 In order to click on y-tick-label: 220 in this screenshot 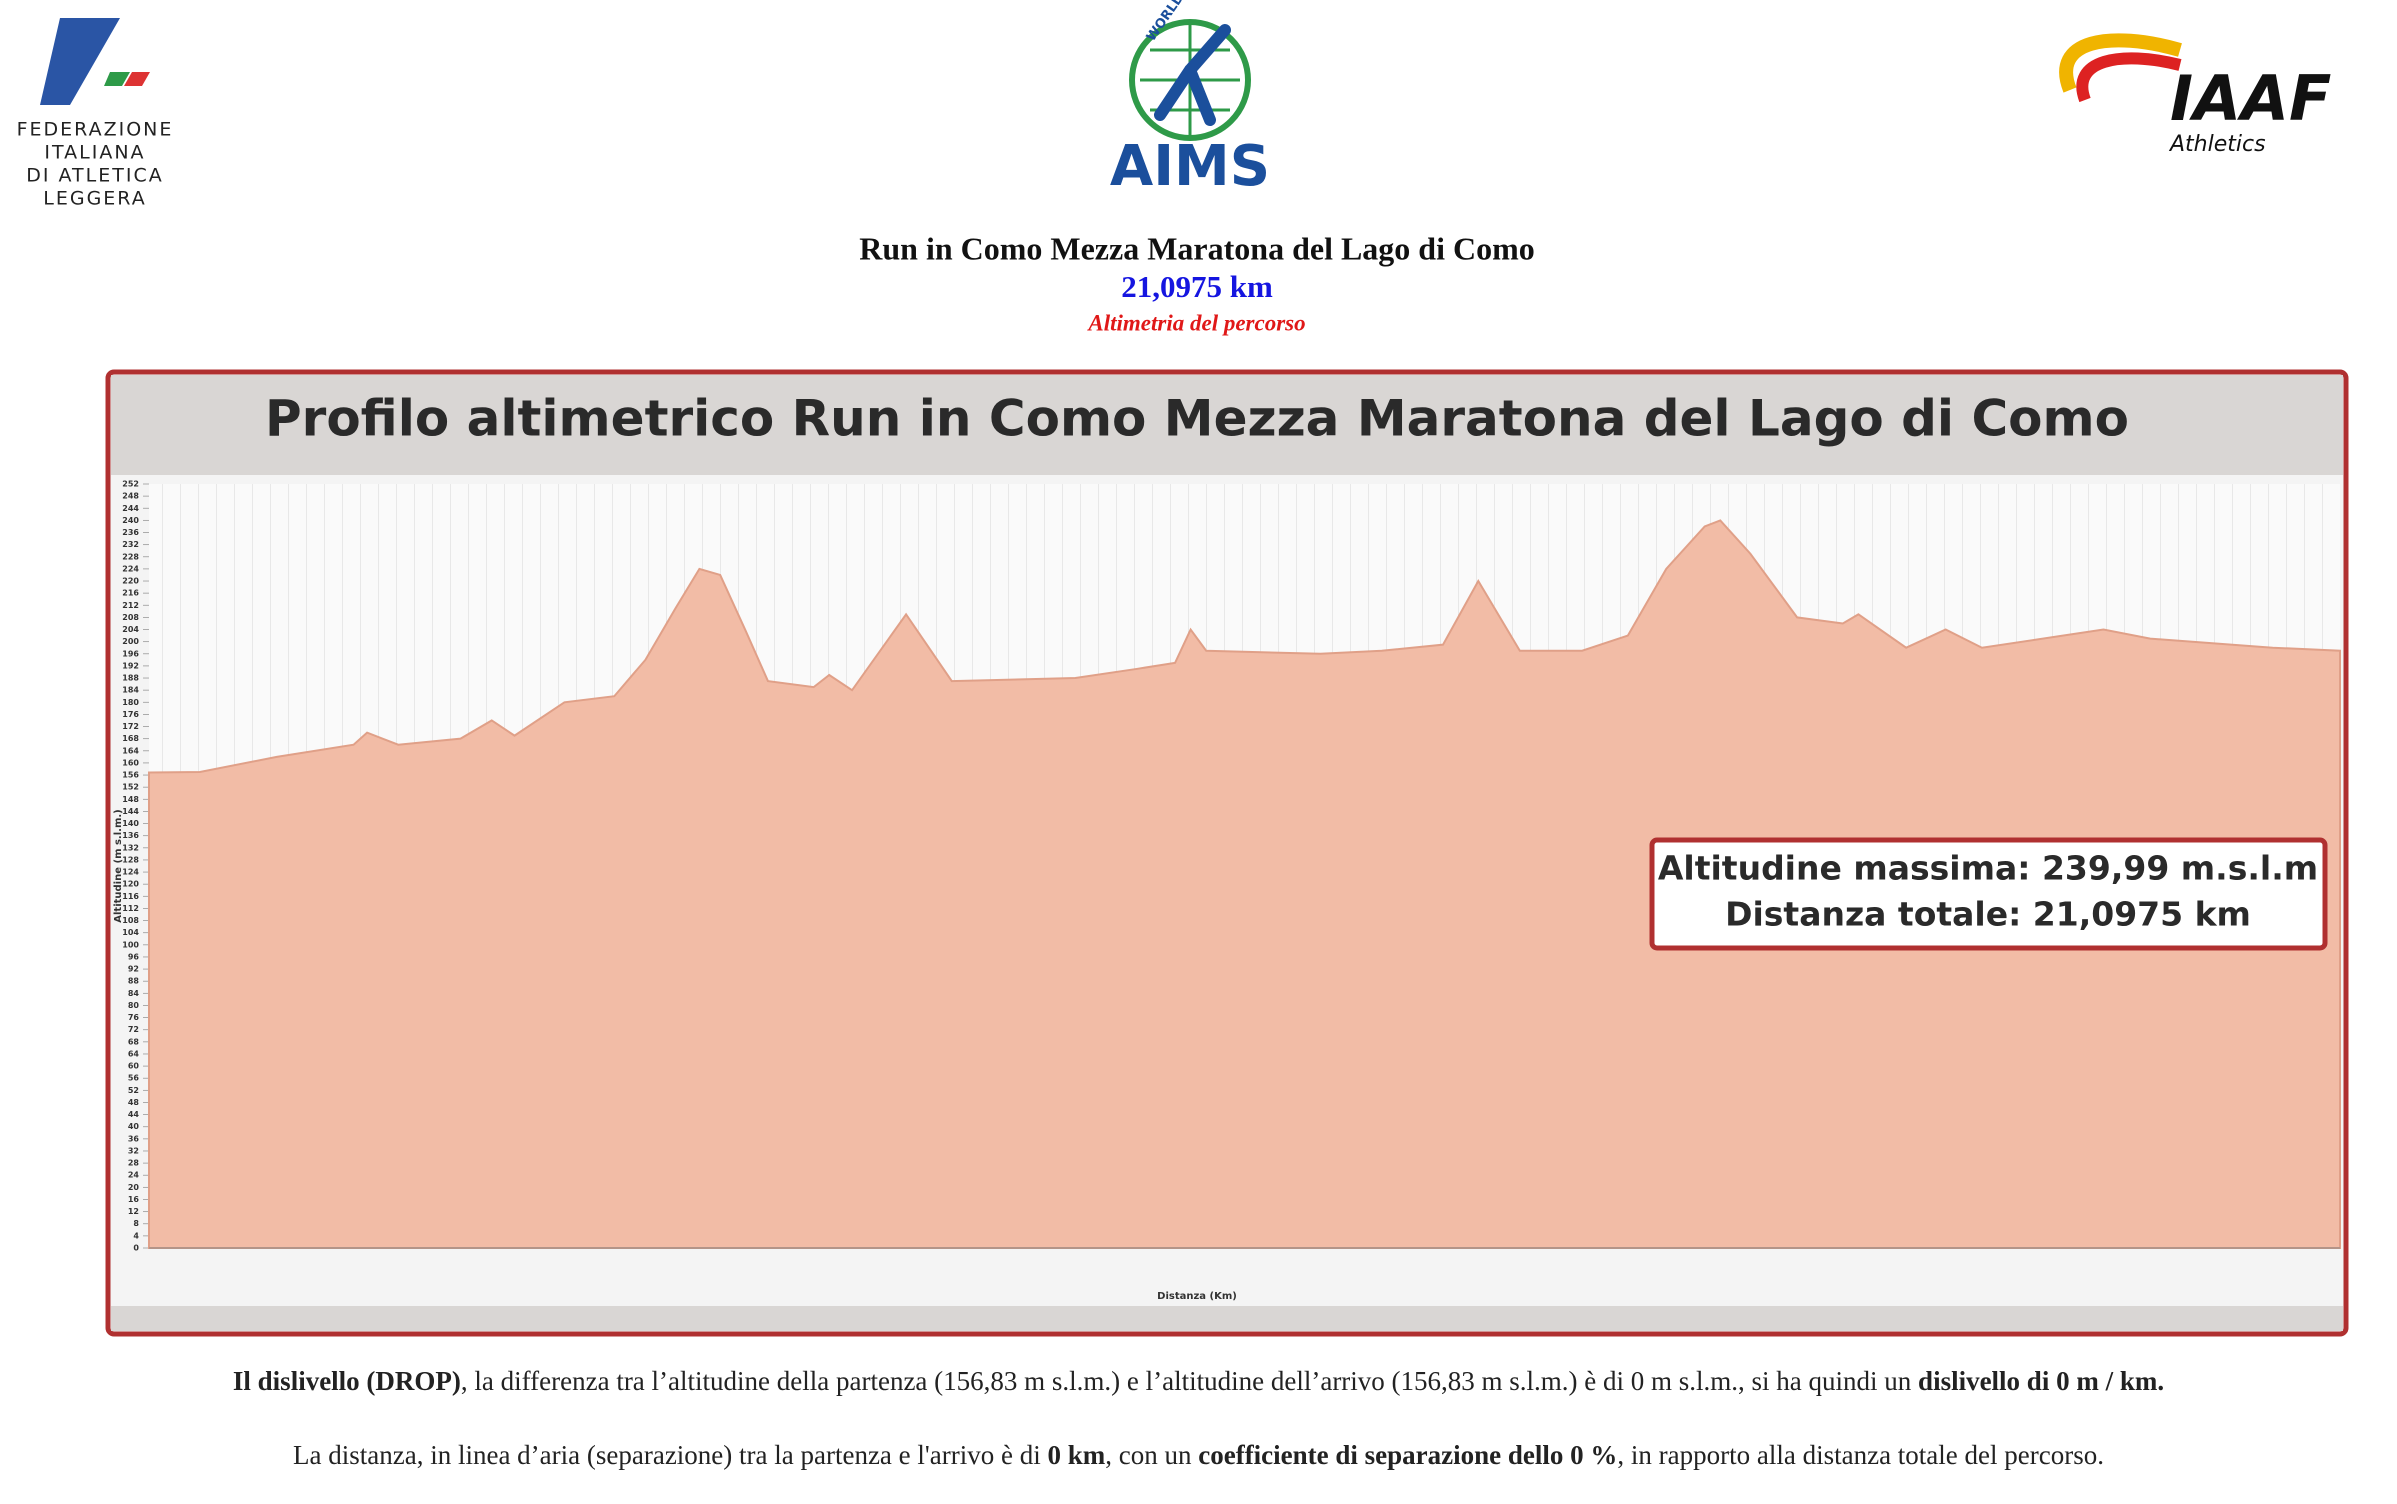, I will do `click(130, 581)`.